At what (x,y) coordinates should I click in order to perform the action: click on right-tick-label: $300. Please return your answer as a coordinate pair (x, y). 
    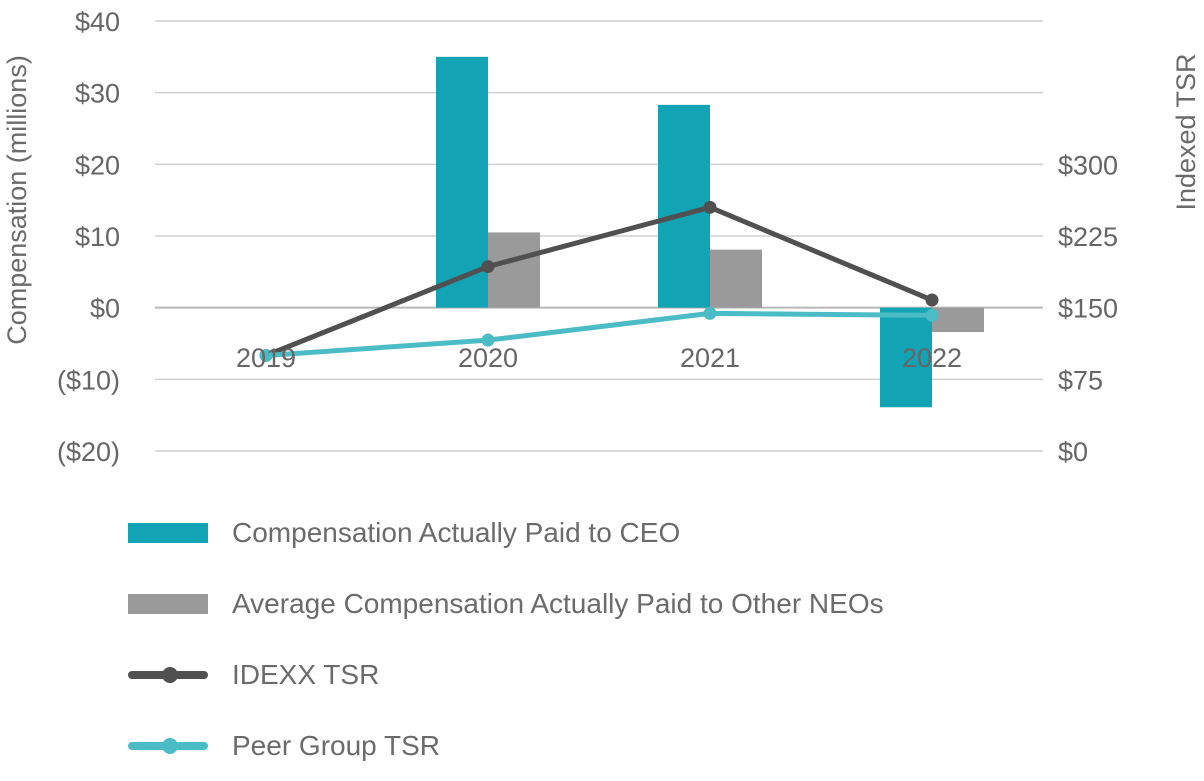
    Looking at the image, I should click on (1088, 165).